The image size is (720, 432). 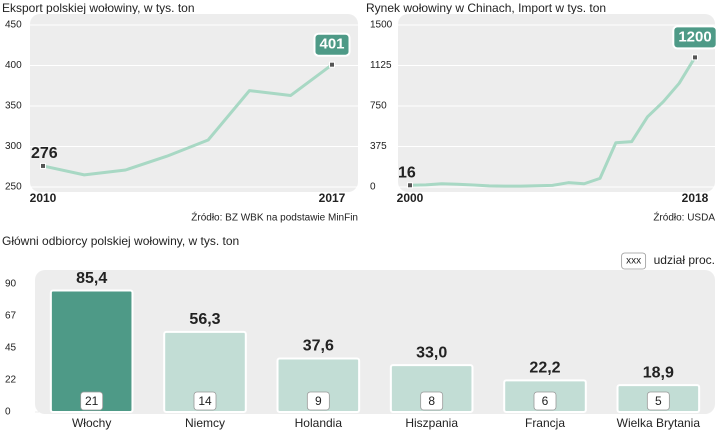 I want to click on x-tick-label: Włochy, so click(x=91, y=423).